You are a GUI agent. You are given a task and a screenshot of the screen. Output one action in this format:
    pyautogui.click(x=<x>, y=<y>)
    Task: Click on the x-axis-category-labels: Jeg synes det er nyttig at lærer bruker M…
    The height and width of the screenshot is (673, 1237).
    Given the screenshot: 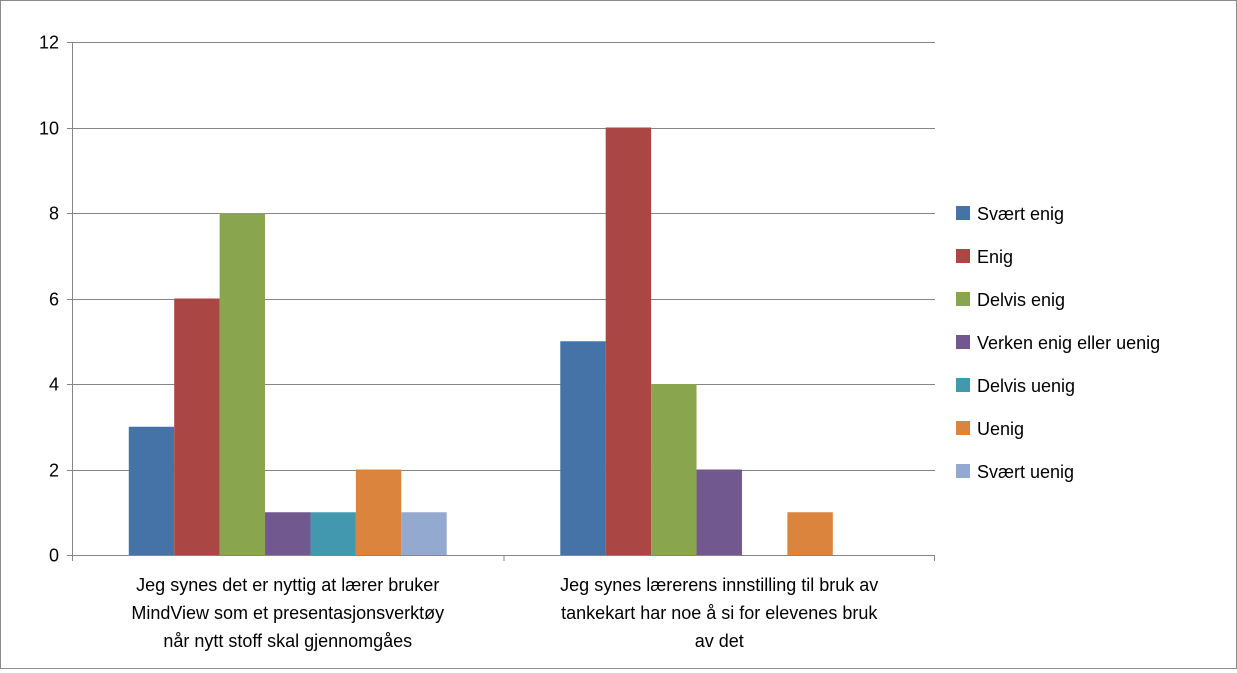 What is the action you would take?
    pyautogui.click(x=504, y=613)
    